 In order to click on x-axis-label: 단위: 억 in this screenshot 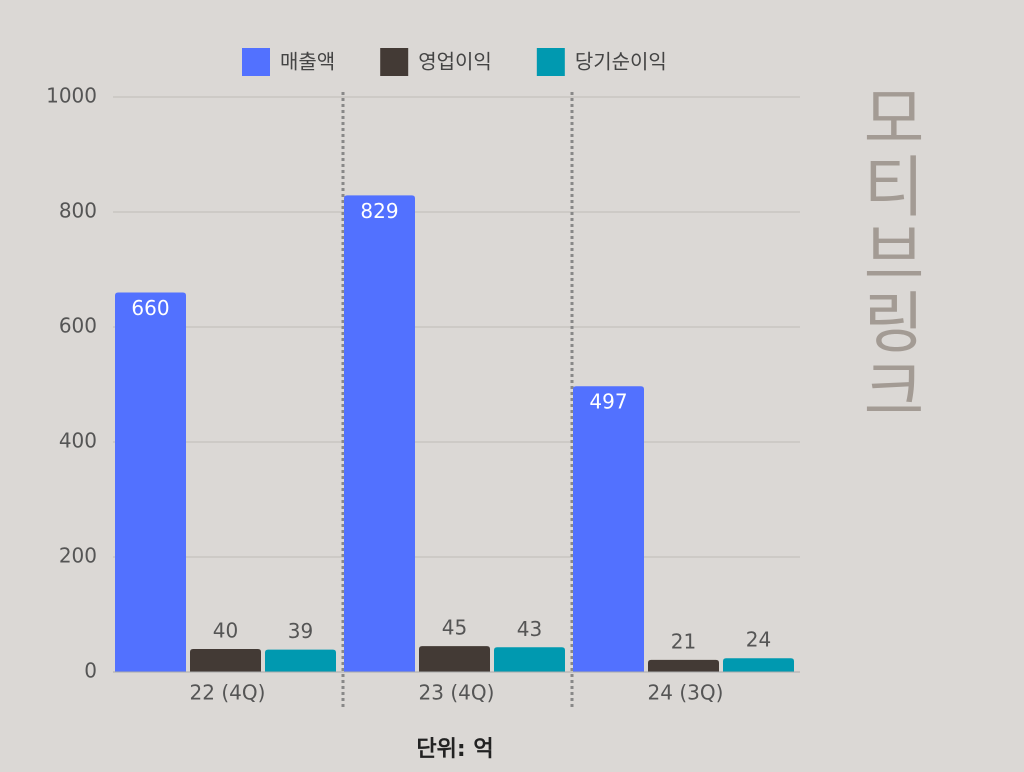, I will do `click(454, 749)`.